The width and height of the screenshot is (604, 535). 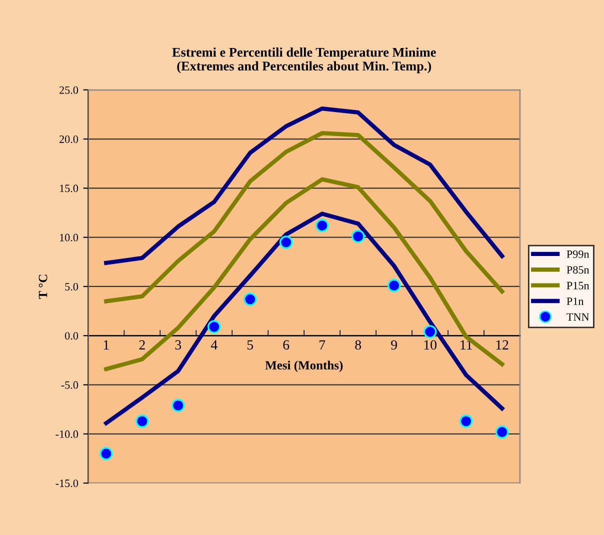 I want to click on y-tick-label: 25.0, so click(x=69, y=90).